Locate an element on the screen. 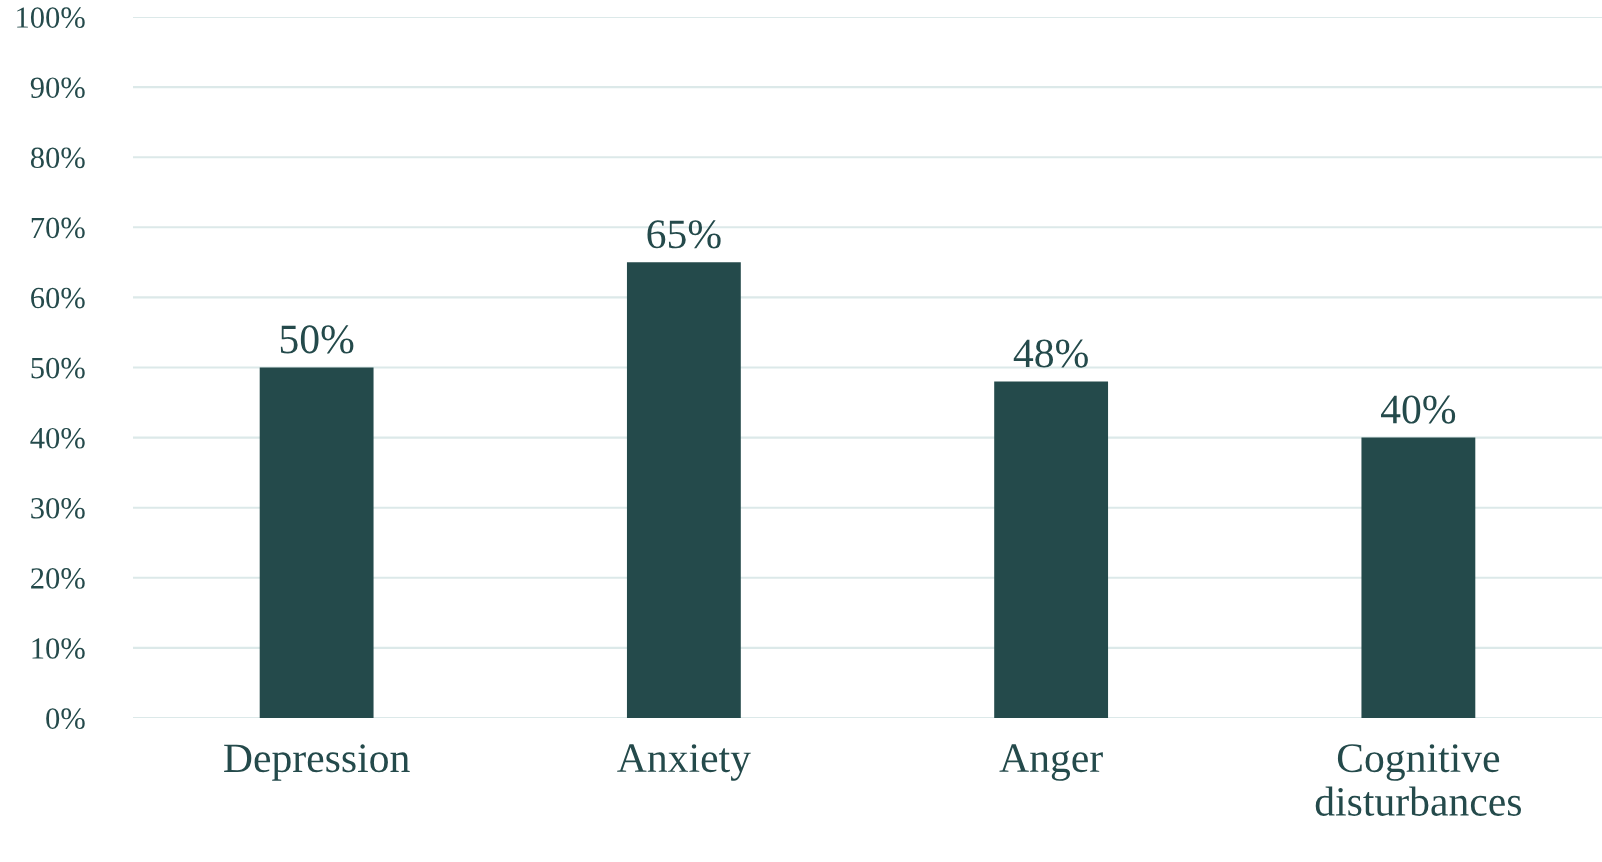  x-tick-label: Depression is located at coordinates (317, 762).